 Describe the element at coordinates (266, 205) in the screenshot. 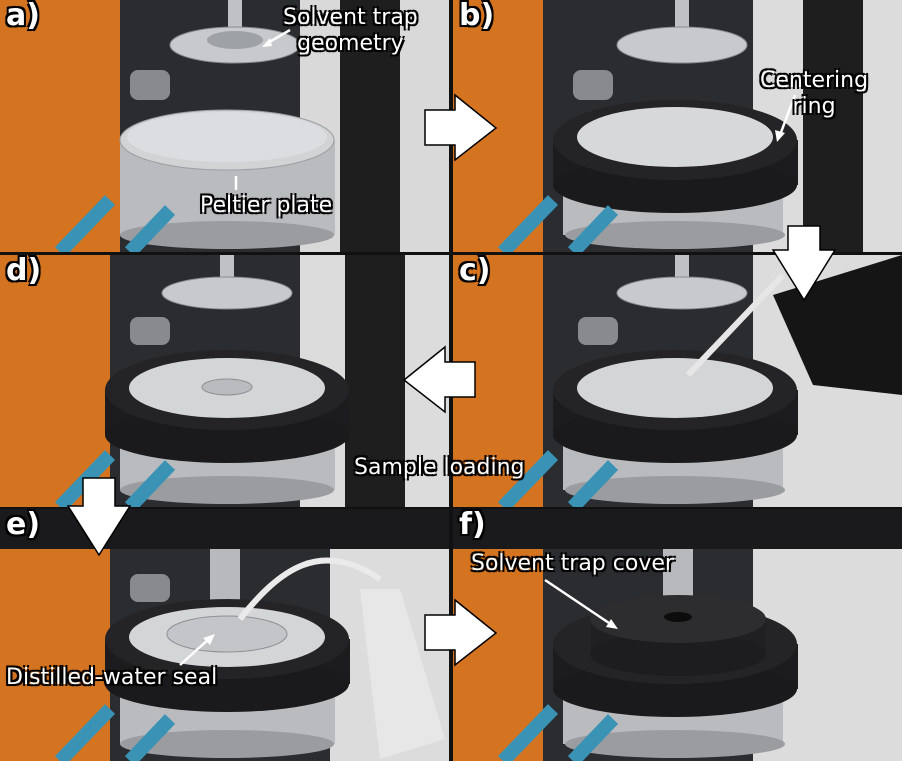

I see `label-peltier-plate: Peltier plate` at that location.